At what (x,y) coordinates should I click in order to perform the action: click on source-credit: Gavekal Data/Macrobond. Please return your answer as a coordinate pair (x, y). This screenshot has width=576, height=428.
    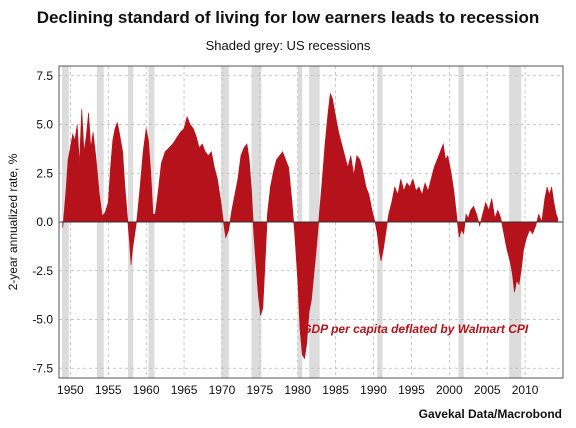
    Looking at the image, I should click on (490, 414).